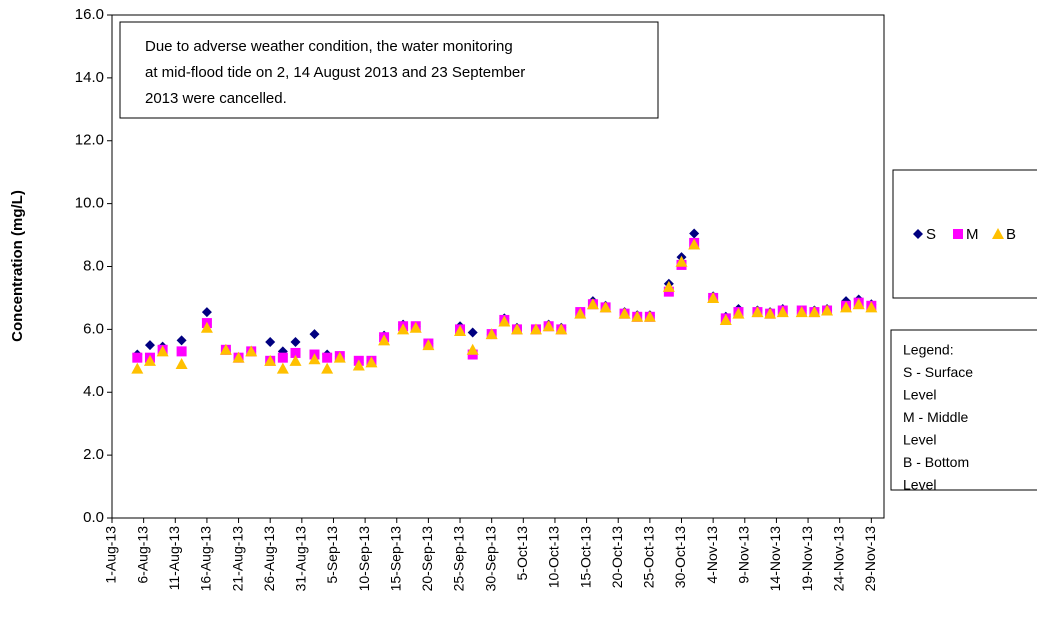 This screenshot has height=631, width=1037. Describe the element at coordinates (93, 454) in the screenshot. I see `y-tick-label: 2.0` at that location.